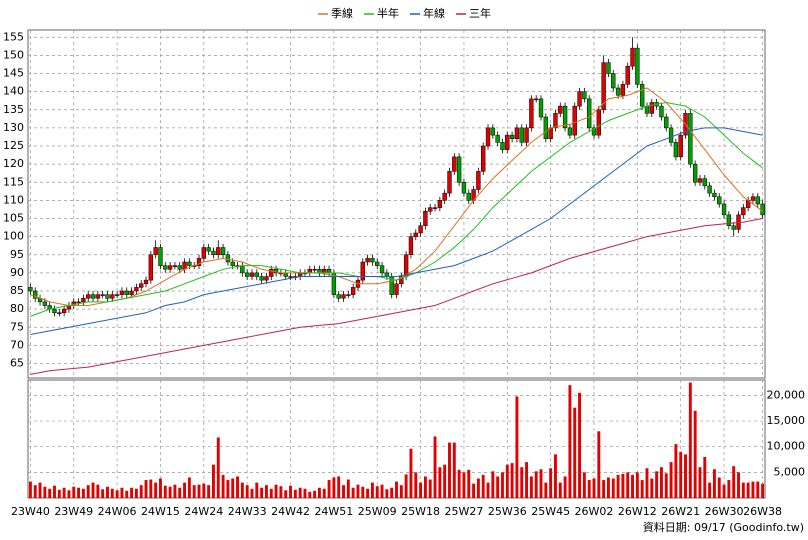 The height and width of the screenshot is (540, 808). Describe the element at coordinates (507, 511) in the screenshot. I see `x-tick-label: 25W36` at that location.